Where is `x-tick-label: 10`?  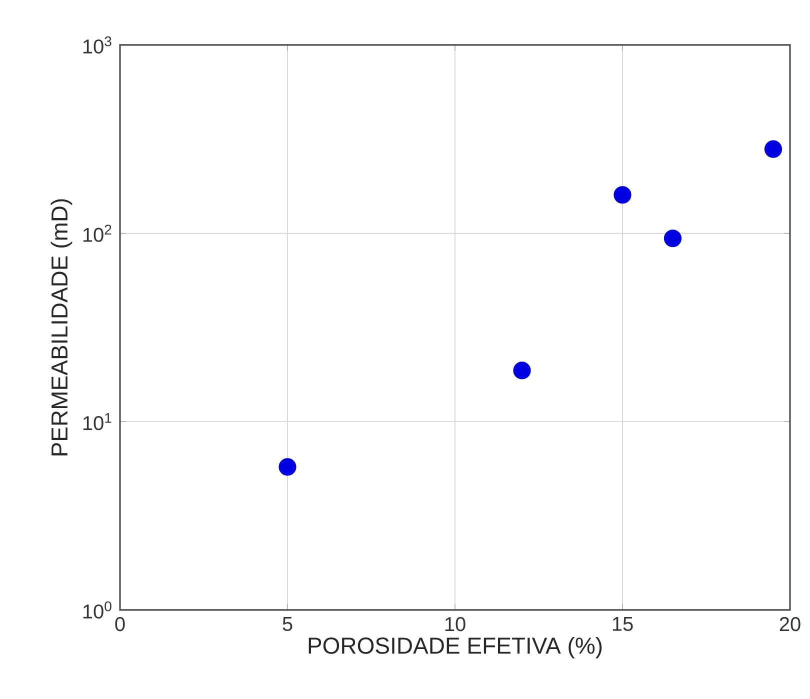 x-tick-label: 10 is located at coordinates (455, 624).